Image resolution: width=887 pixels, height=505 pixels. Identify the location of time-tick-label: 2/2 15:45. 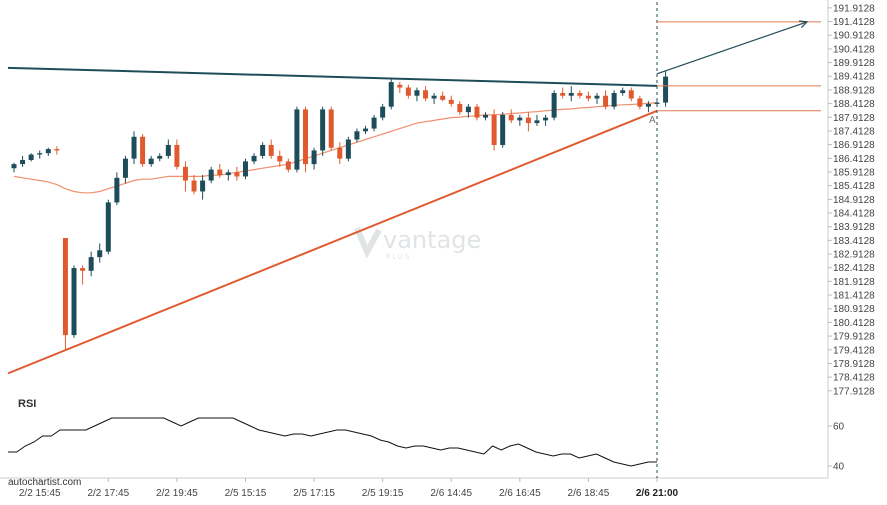
(40, 493).